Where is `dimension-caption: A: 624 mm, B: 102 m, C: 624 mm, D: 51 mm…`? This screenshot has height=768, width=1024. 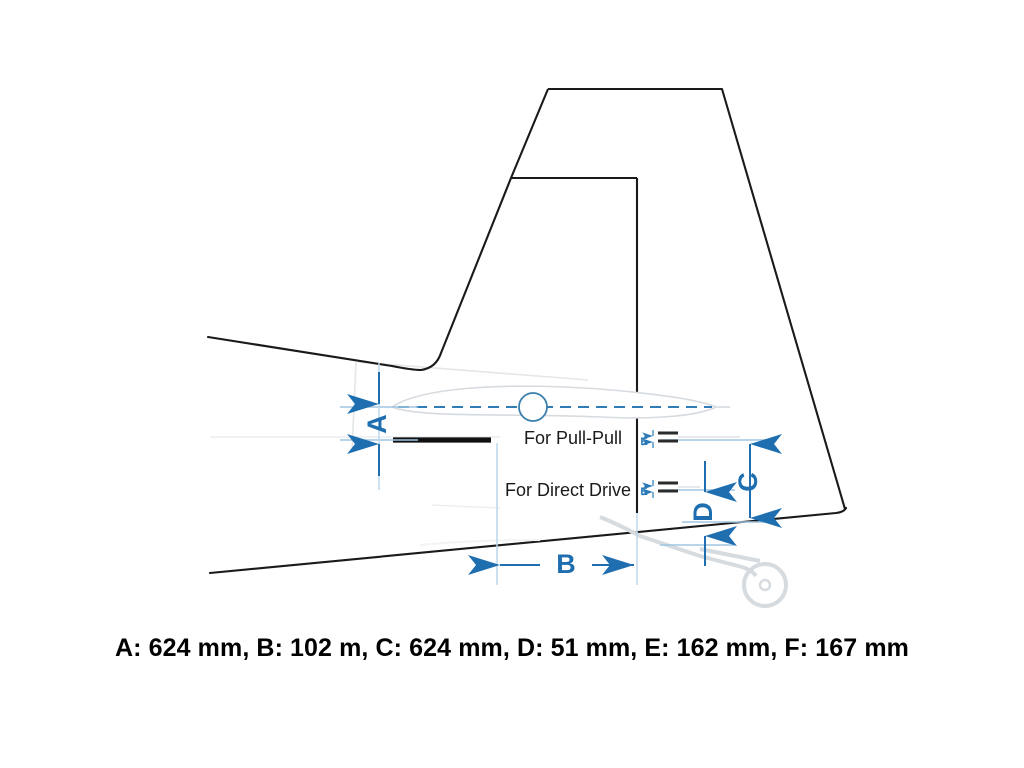 dimension-caption: A: 624 mm, B: 102 m, C: 624 mm, D: 51 mm… is located at coordinates (511, 648).